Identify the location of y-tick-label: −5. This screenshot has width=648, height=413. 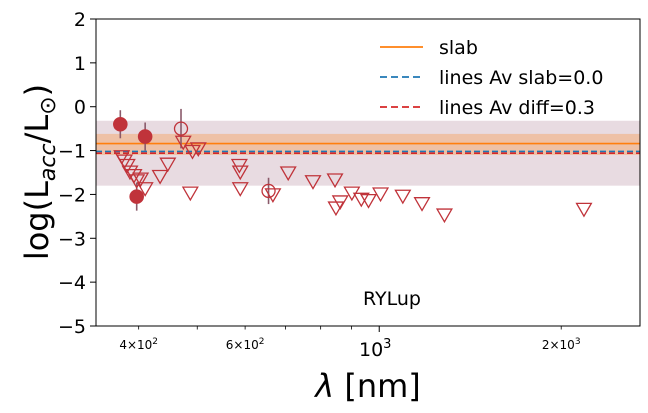
(72, 327).